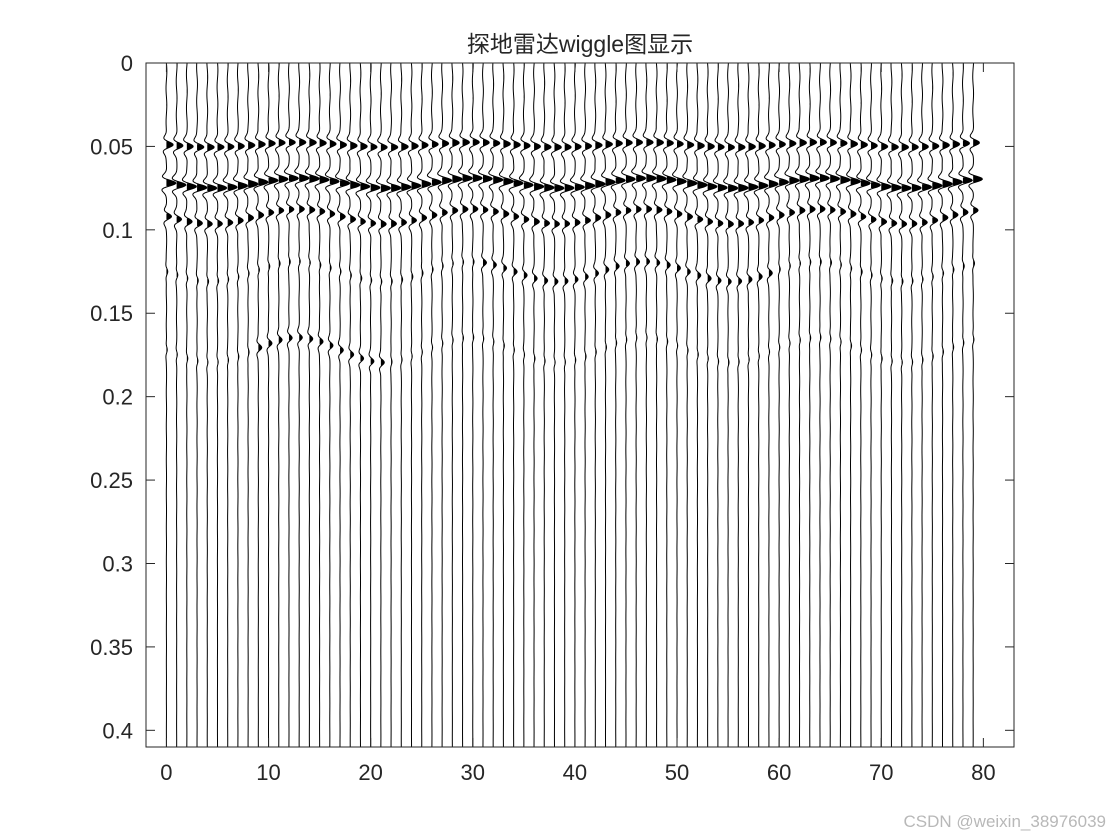  Describe the element at coordinates (111, 480) in the screenshot. I see `y-tick-label: 0.25` at that location.